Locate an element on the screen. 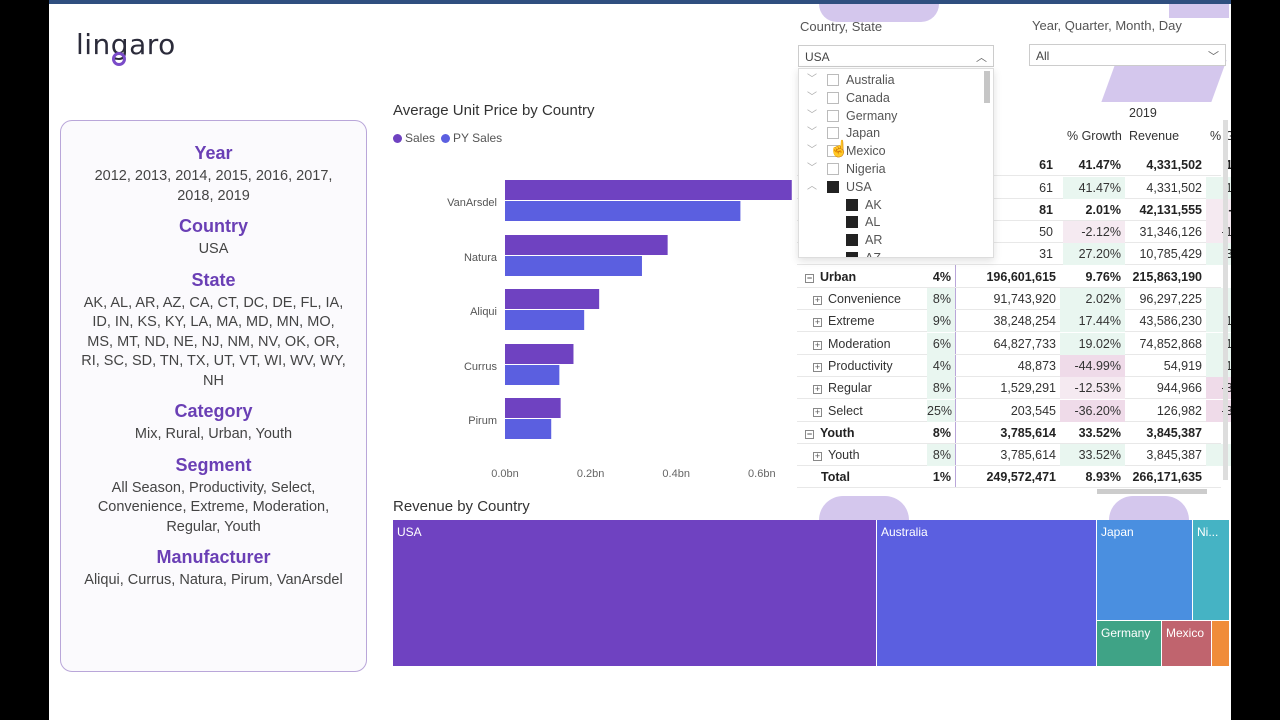 The image size is (1280, 720). matrix-cell: 64,827,733 is located at coordinates (1024, 344).